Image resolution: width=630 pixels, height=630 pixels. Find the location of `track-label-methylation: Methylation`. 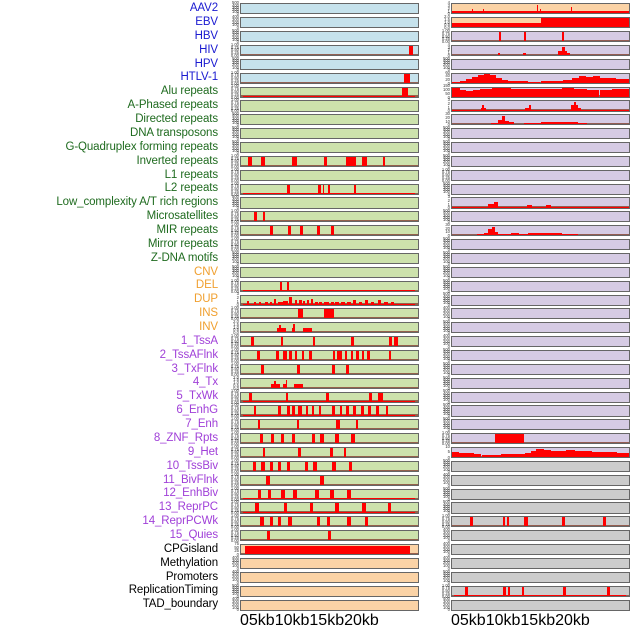

track-label-methylation: Methylation is located at coordinates (189, 562).